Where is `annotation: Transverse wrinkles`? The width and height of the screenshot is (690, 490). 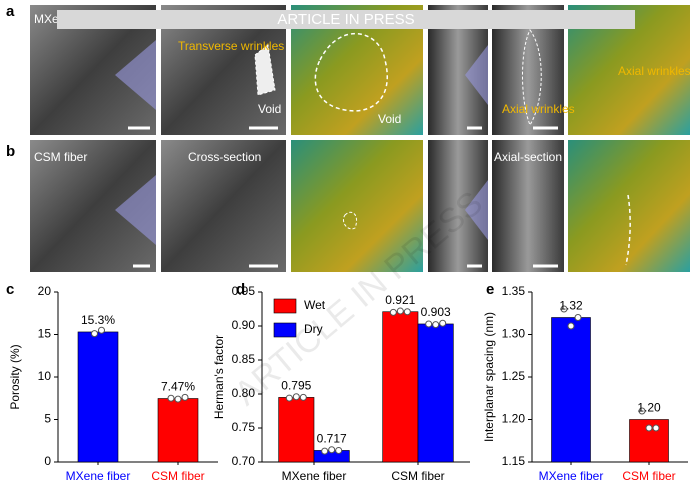
annotation: Transverse wrinkles is located at coordinates (231, 46).